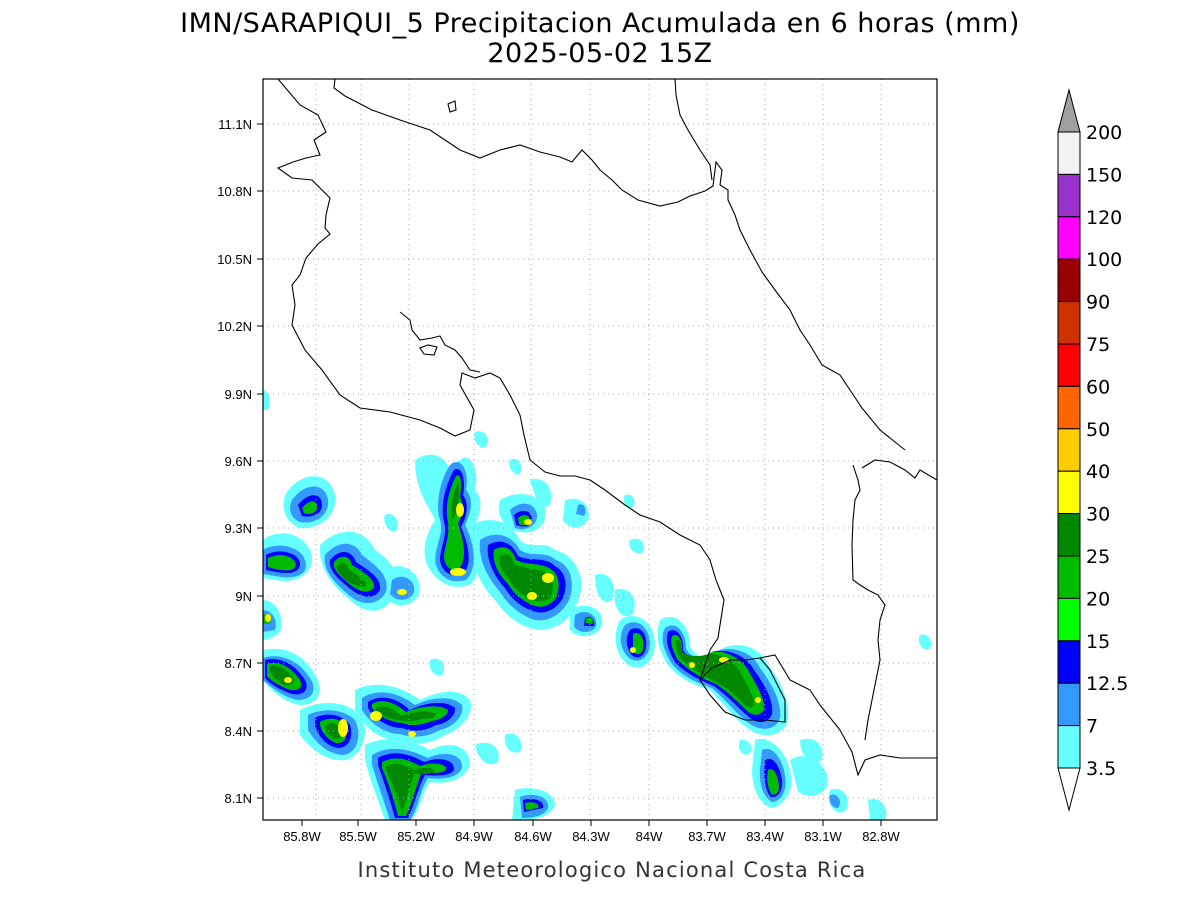  I want to click on coast-fragment, so click(693, 130).